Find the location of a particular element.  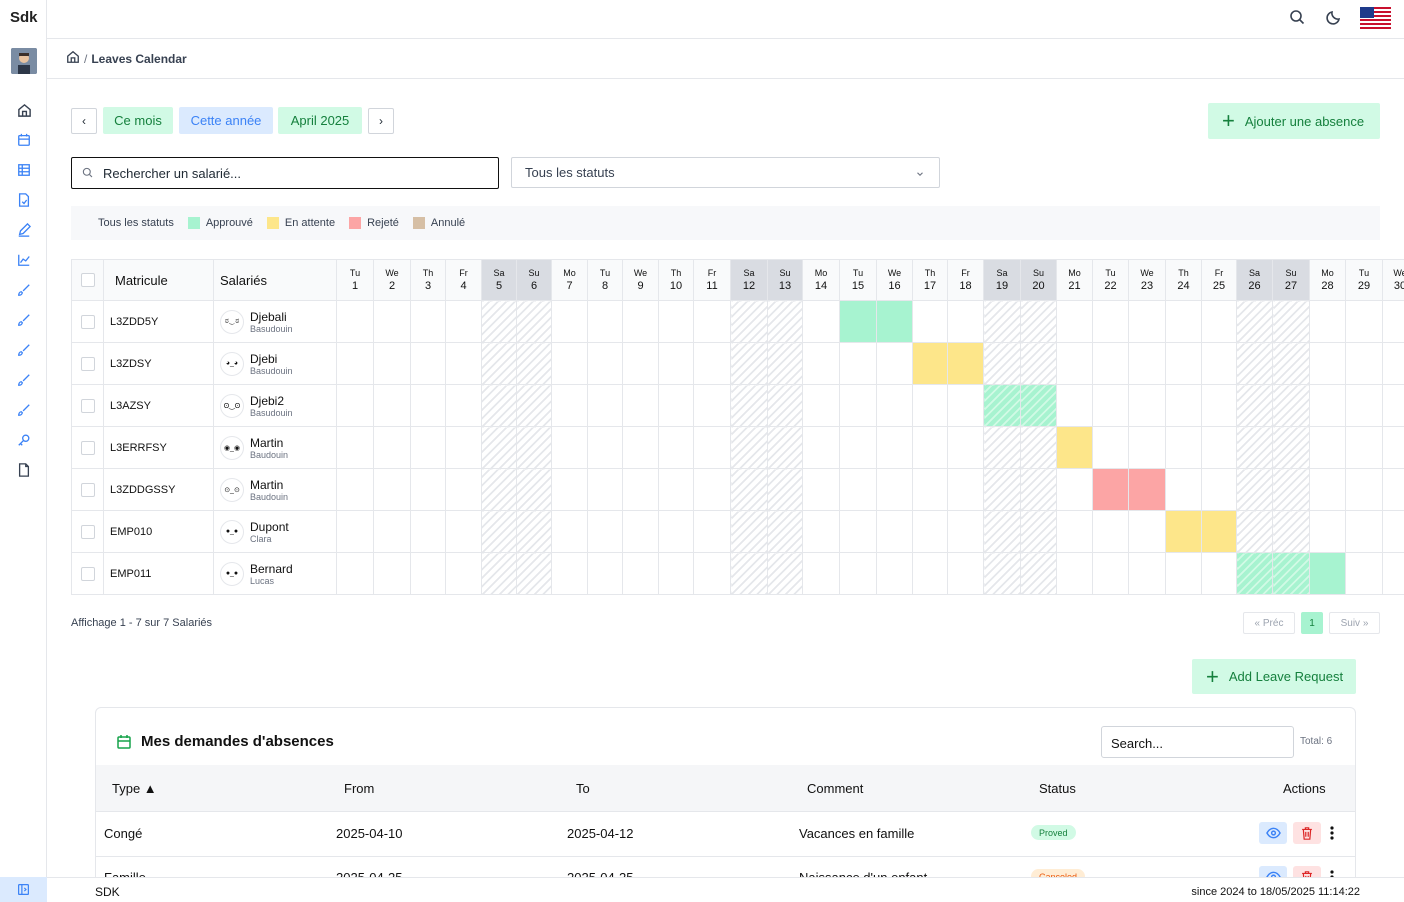

view-icon is located at coordinates (1273, 833).